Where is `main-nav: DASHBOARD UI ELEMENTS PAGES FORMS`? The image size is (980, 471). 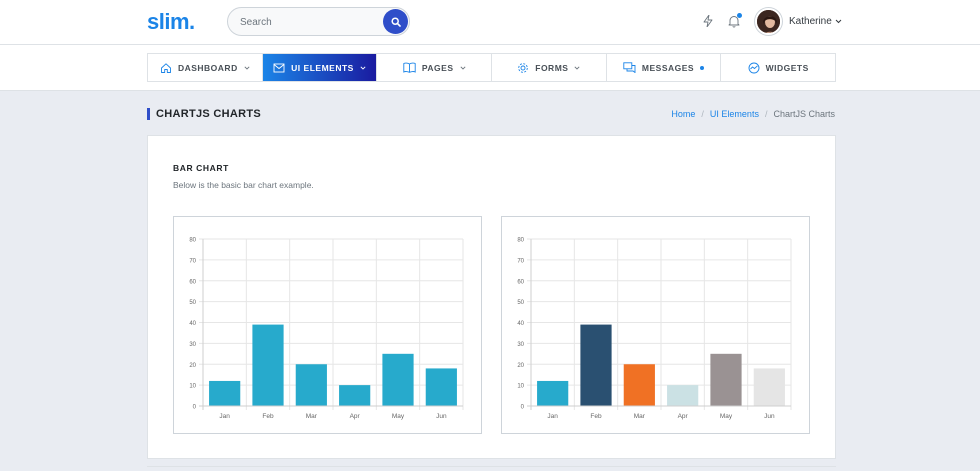
main-nav: DASHBOARD UI ELEMENTS PAGES FORMS is located at coordinates (491, 67).